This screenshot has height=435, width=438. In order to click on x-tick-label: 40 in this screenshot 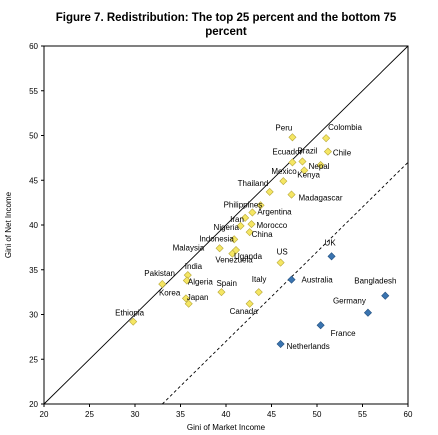, I will do `click(226, 414)`.